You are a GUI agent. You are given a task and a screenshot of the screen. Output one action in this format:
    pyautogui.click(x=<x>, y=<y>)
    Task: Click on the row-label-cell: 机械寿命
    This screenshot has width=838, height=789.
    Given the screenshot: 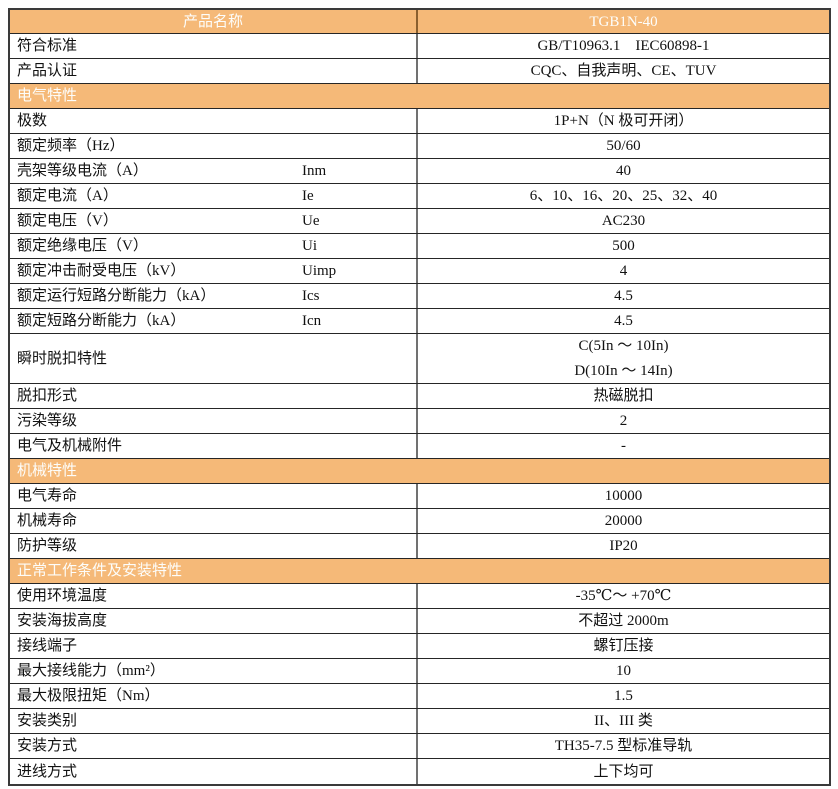 What is the action you would take?
    pyautogui.click(x=214, y=521)
    